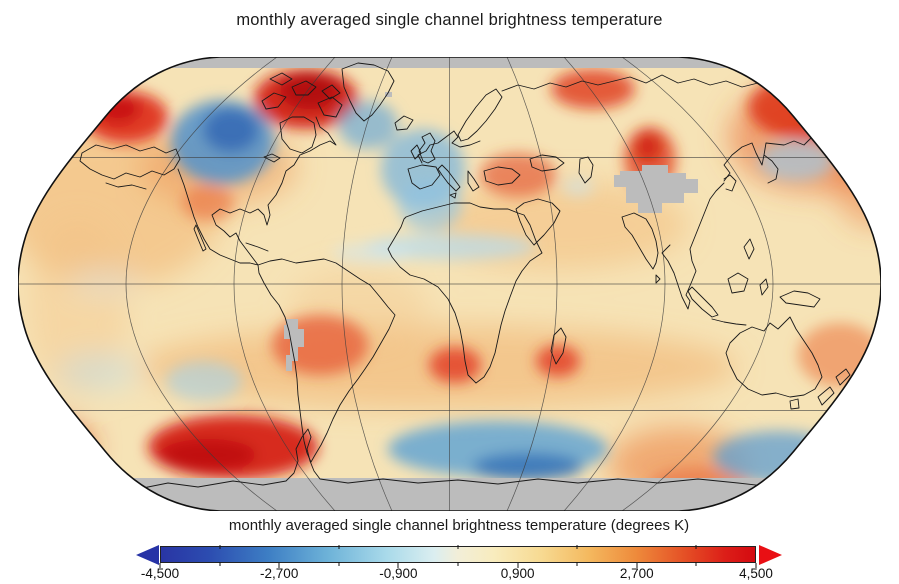 The width and height of the screenshot is (899, 584). I want to click on coast-scandinavia, so click(480, 115).